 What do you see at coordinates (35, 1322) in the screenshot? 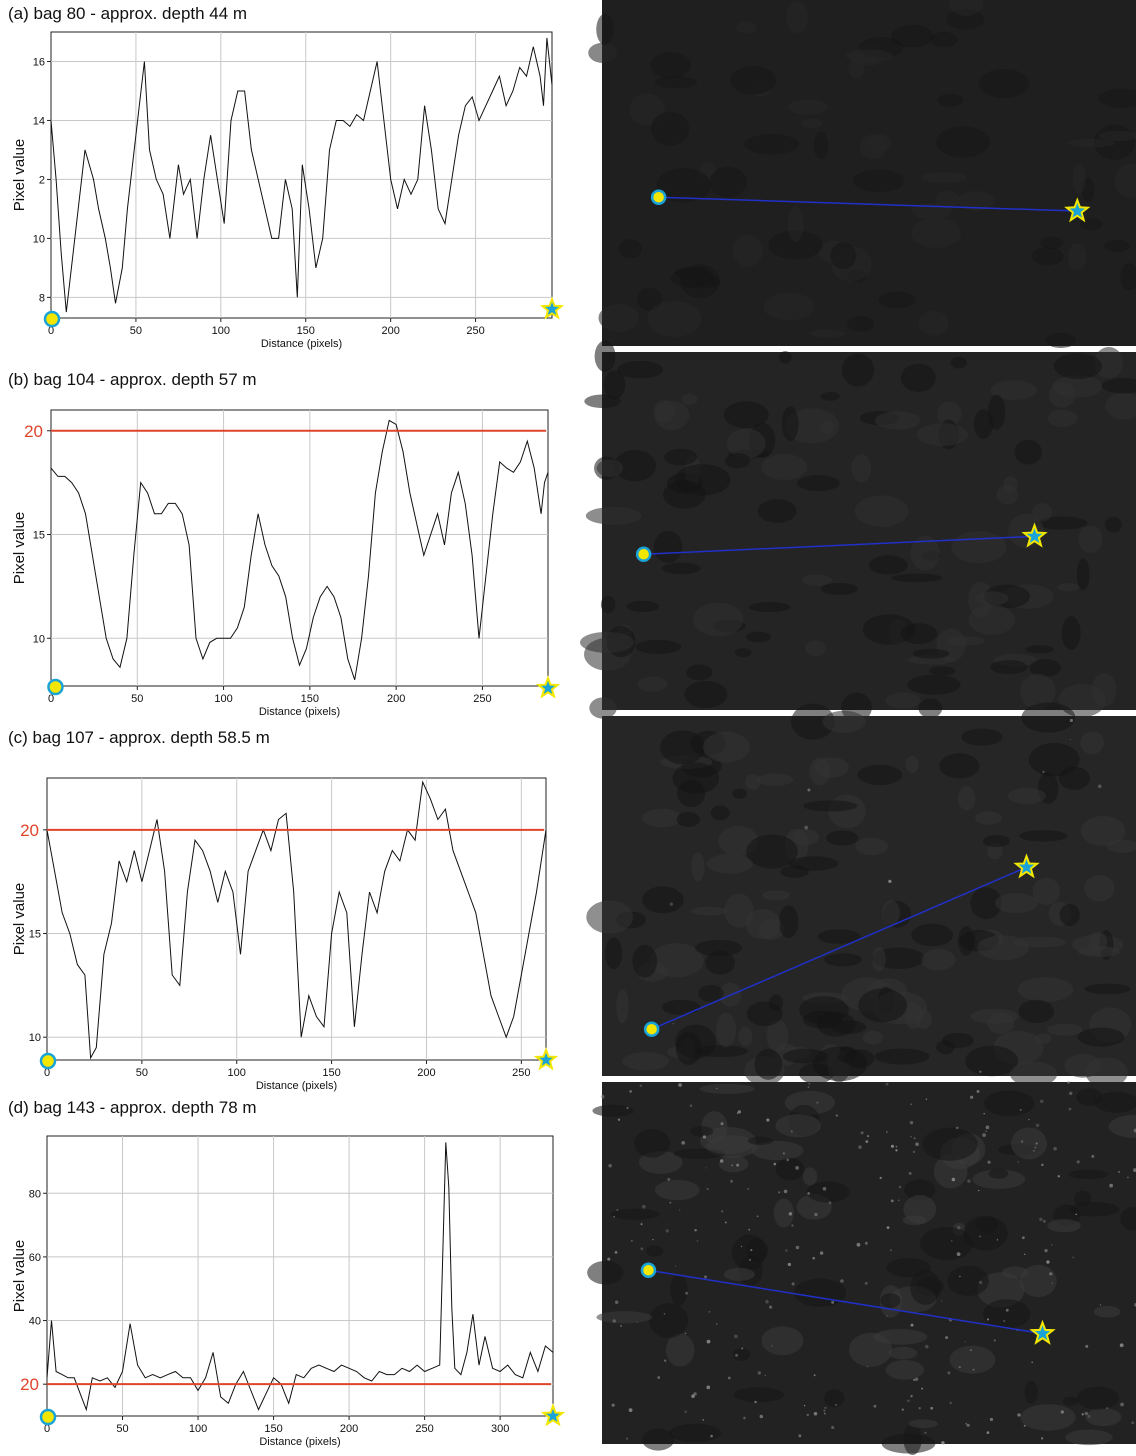
I see `y-tick-label: 40` at bounding box center [35, 1322].